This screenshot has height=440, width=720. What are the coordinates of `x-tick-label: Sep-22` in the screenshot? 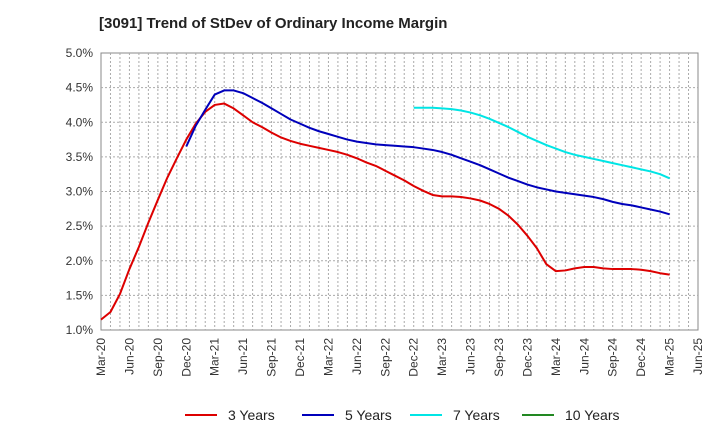 It's located at (385, 357).